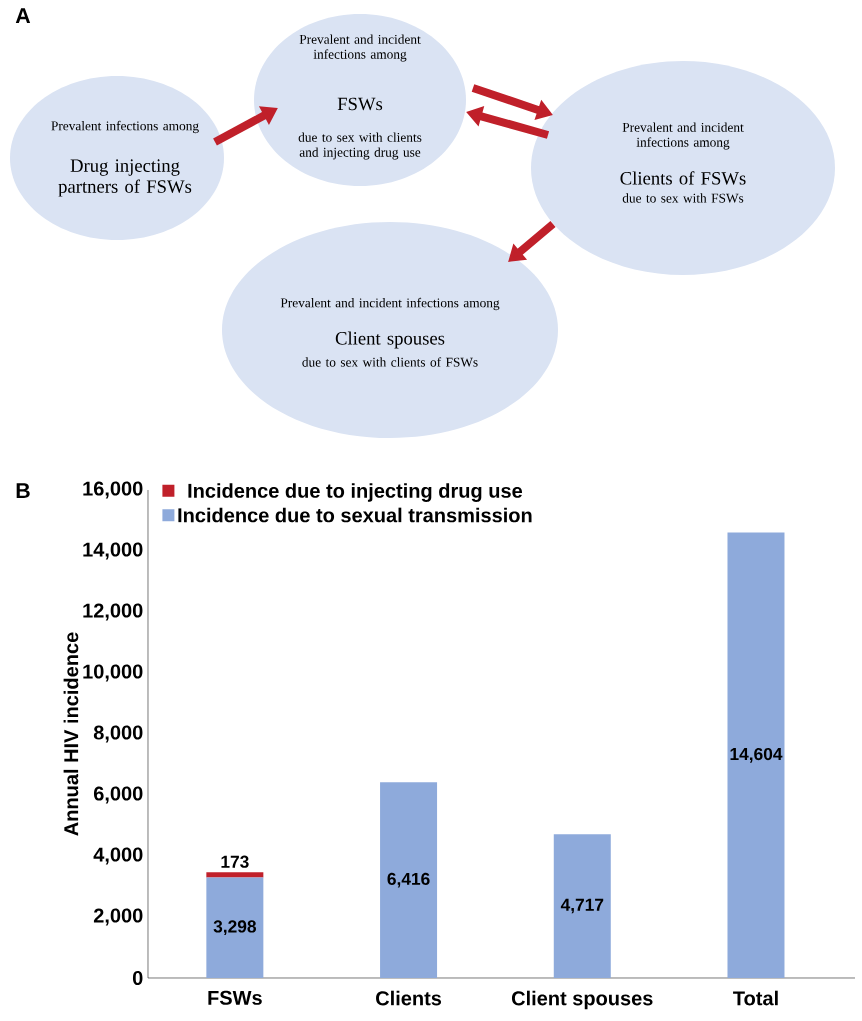 The height and width of the screenshot is (1021, 862). I want to click on legend-label: Incidence due to injecting drug use, so click(355, 492).